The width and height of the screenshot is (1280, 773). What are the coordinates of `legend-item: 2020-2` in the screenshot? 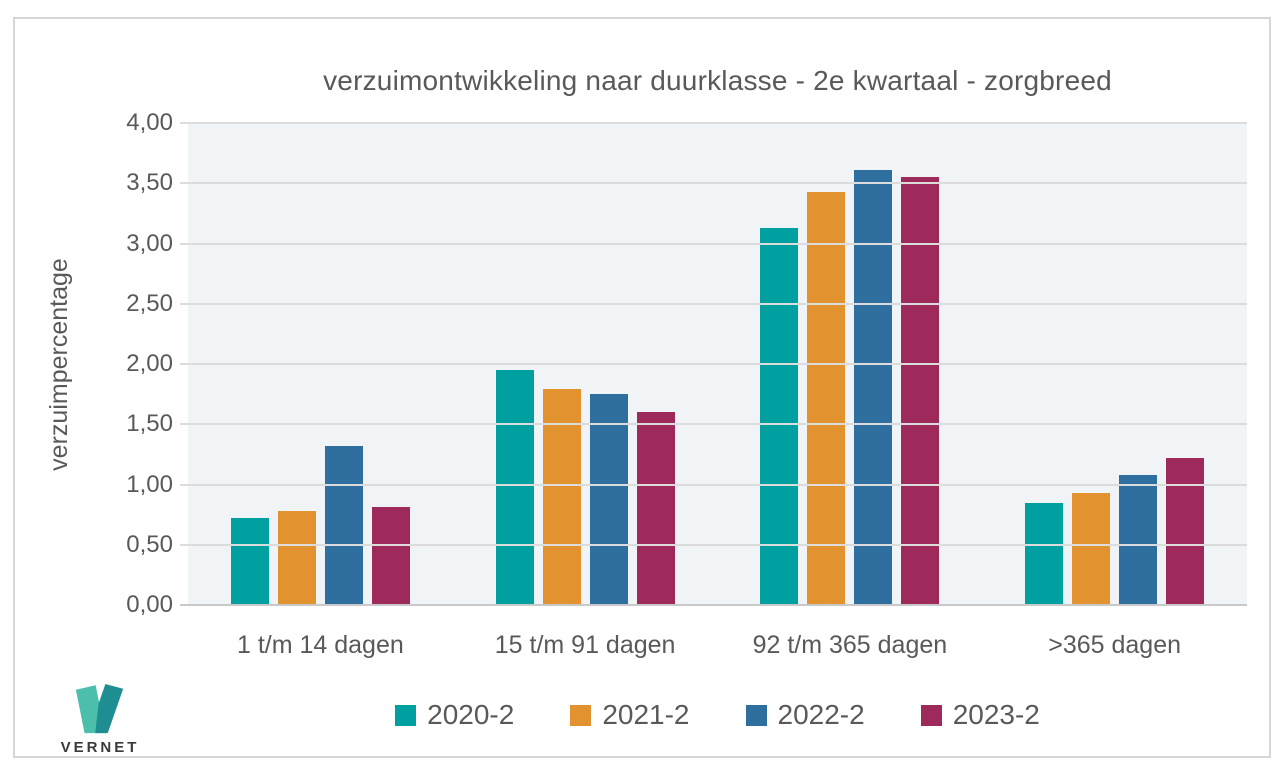 It's located at (454, 715).